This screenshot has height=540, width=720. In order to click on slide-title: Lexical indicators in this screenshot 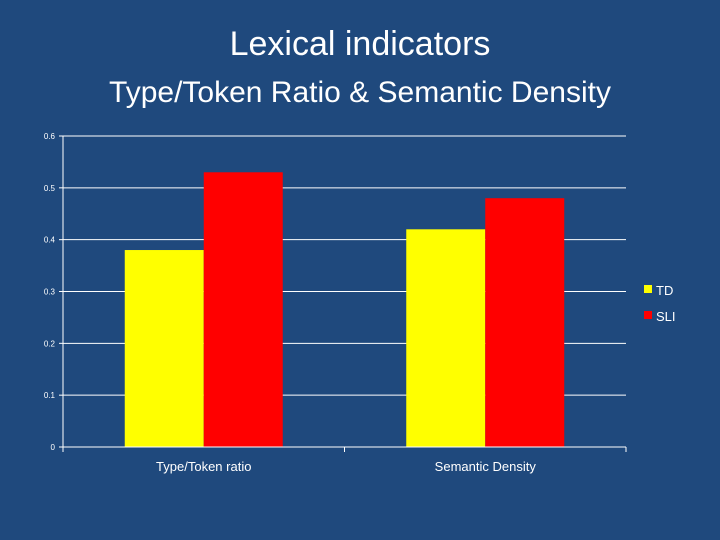, I will do `click(360, 44)`.